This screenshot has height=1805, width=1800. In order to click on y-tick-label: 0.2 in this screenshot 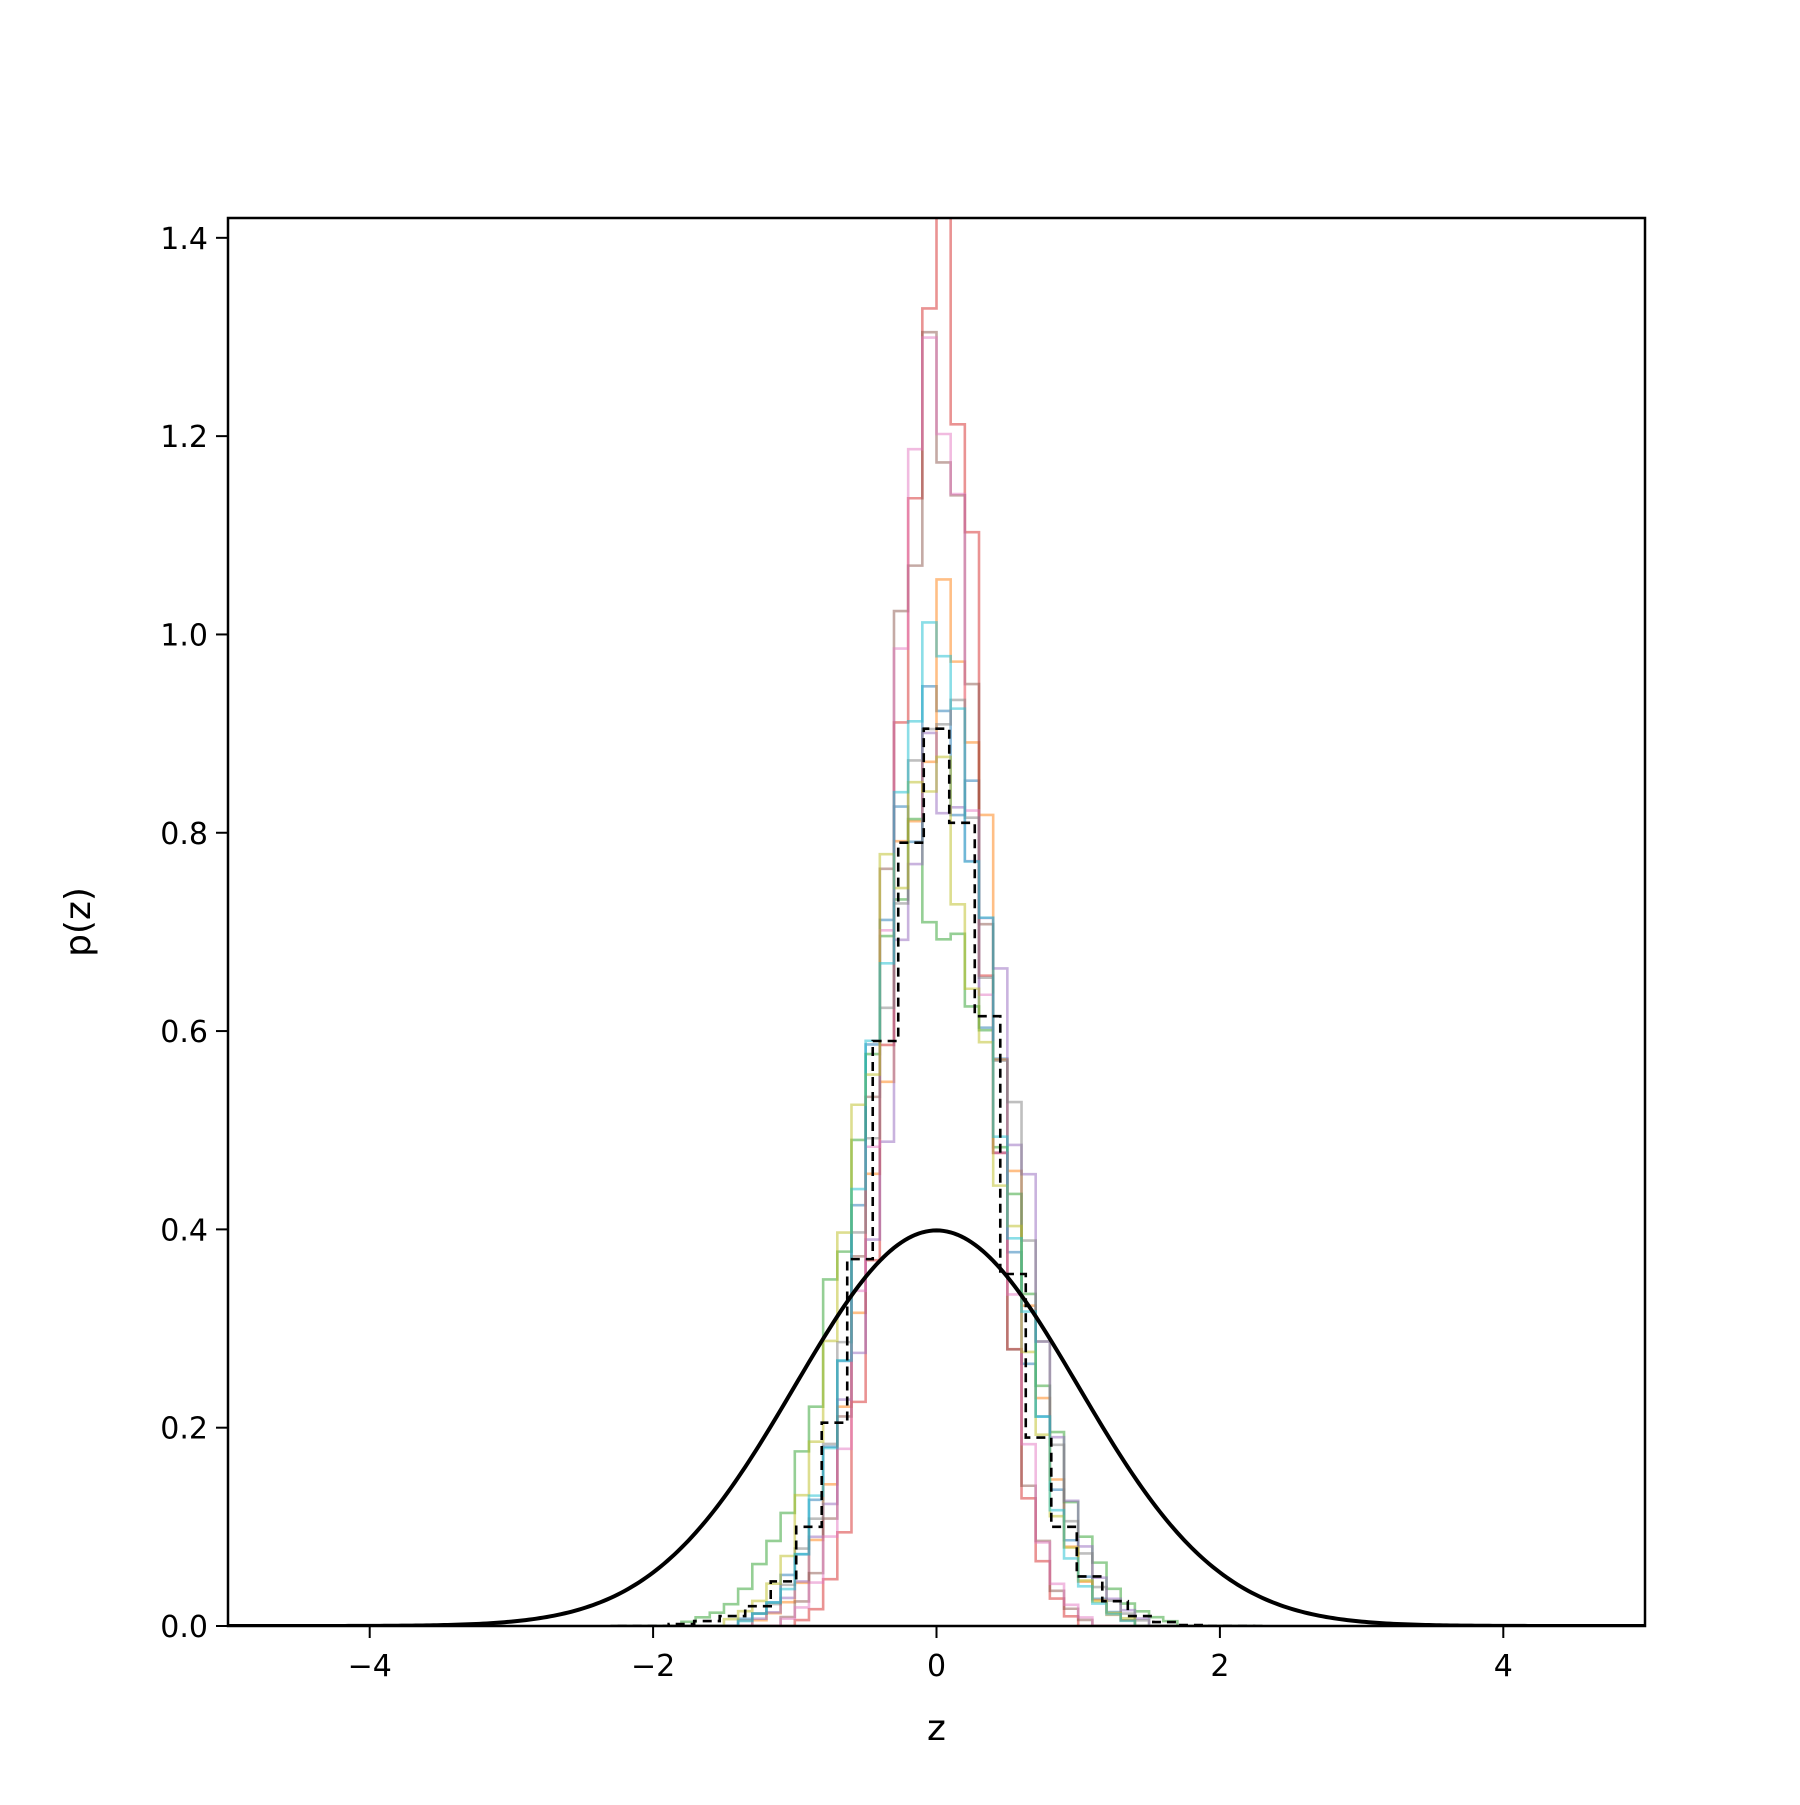, I will do `click(184, 1429)`.